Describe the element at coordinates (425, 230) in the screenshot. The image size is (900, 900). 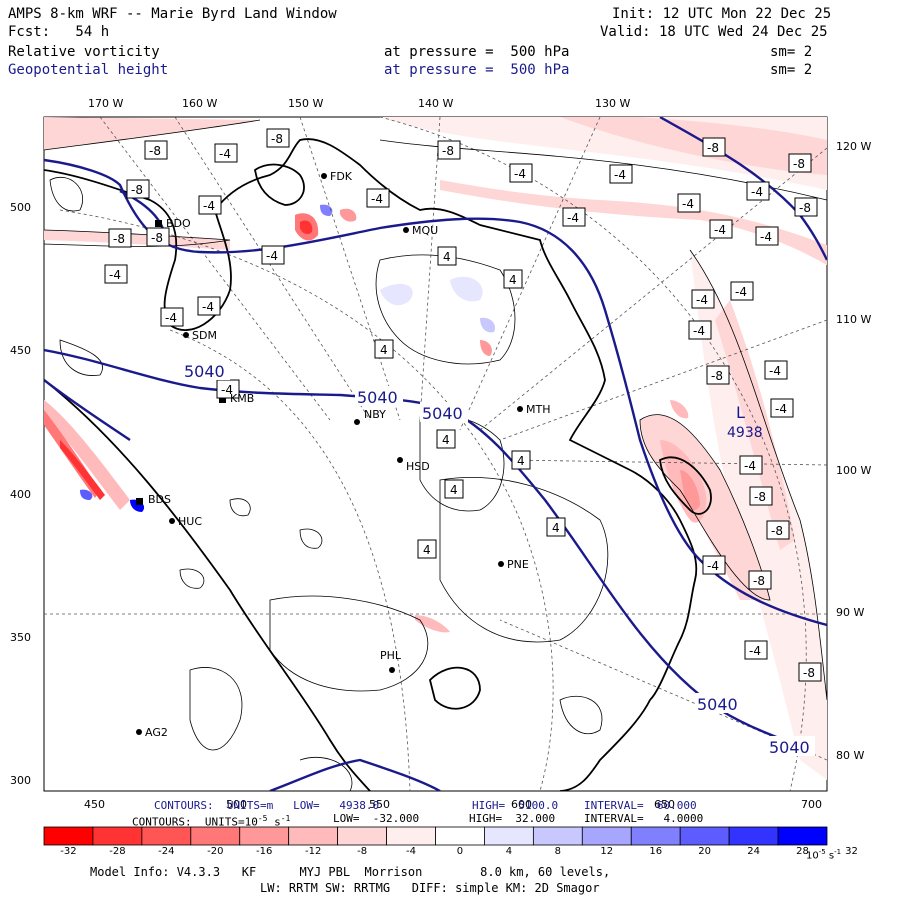
I see `station-label: MQU` at that location.